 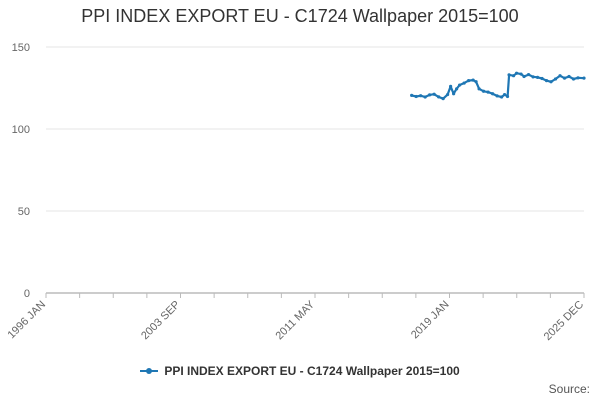 I want to click on x-tick-label: 2011 MAY, so click(x=295, y=320).